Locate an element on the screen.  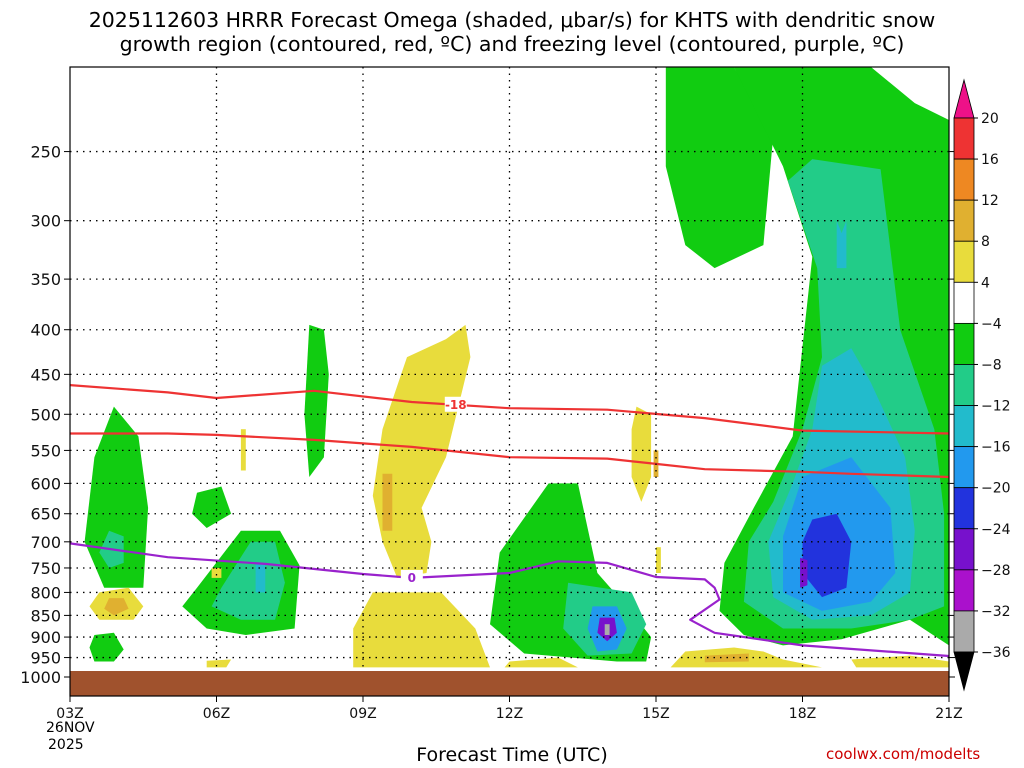
x-axis-ticks: 03Z 06Z 09Z 12Z 15Z 18Z 21Z is located at coordinates (509, 709).